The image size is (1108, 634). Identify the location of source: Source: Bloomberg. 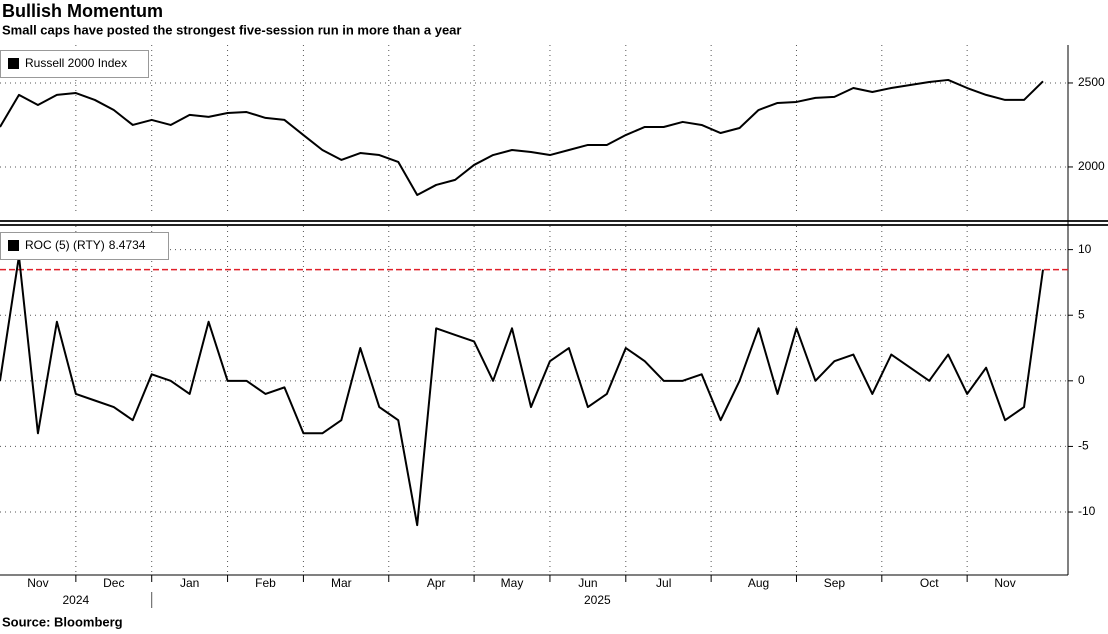
(62, 621).